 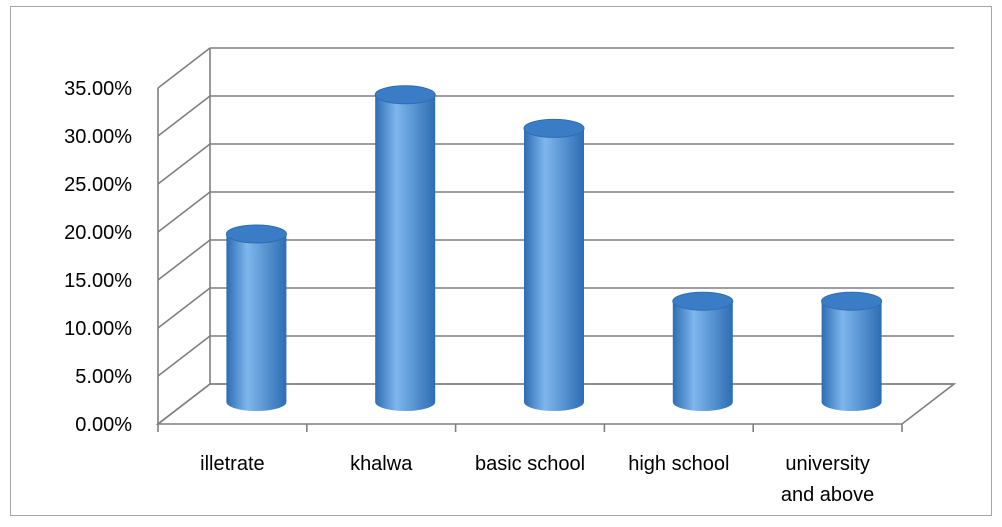 What do you see at coordinates (381, 464) in the screenshot?
I see `x-tick-label: khalwa` at bounding box center [381, 464].